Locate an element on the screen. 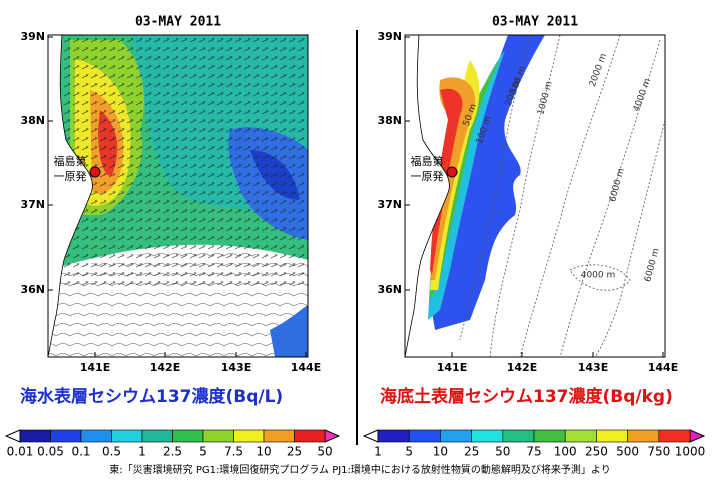 This screenshot has height=484, width=720. colorbar-label: 1000 is located at coordinates (690, 452).